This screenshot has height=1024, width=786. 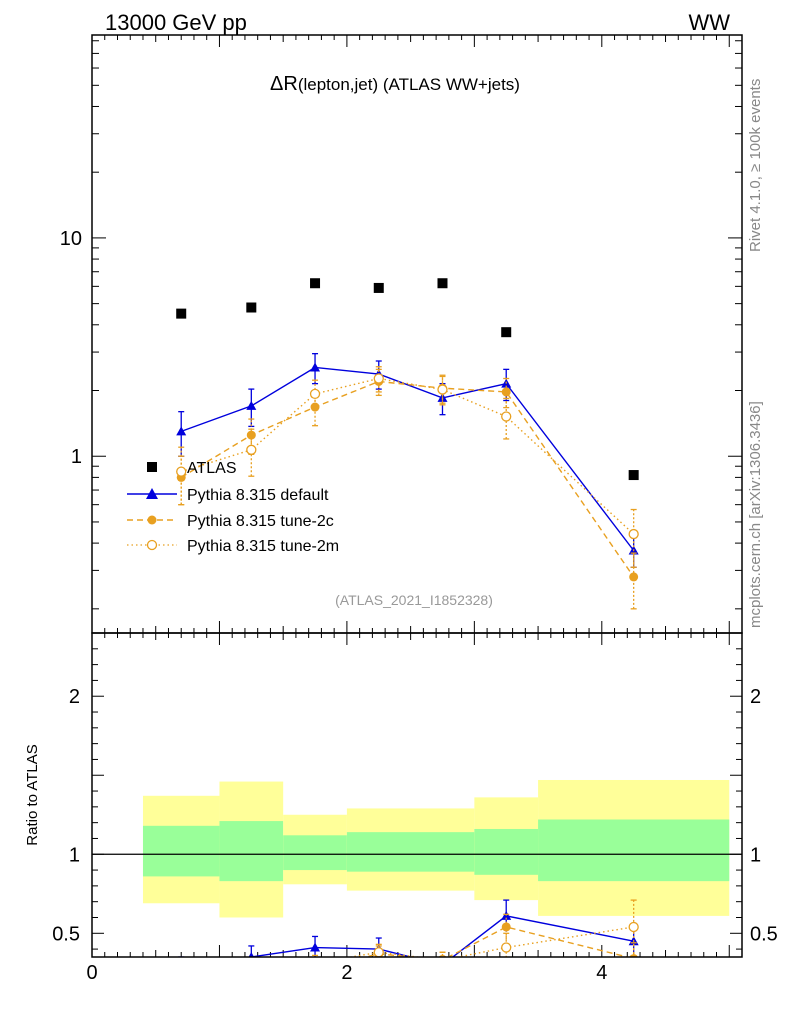 I want to click on legend-entry-default: Pythia 8.315 default, so click(x=228, y=495).